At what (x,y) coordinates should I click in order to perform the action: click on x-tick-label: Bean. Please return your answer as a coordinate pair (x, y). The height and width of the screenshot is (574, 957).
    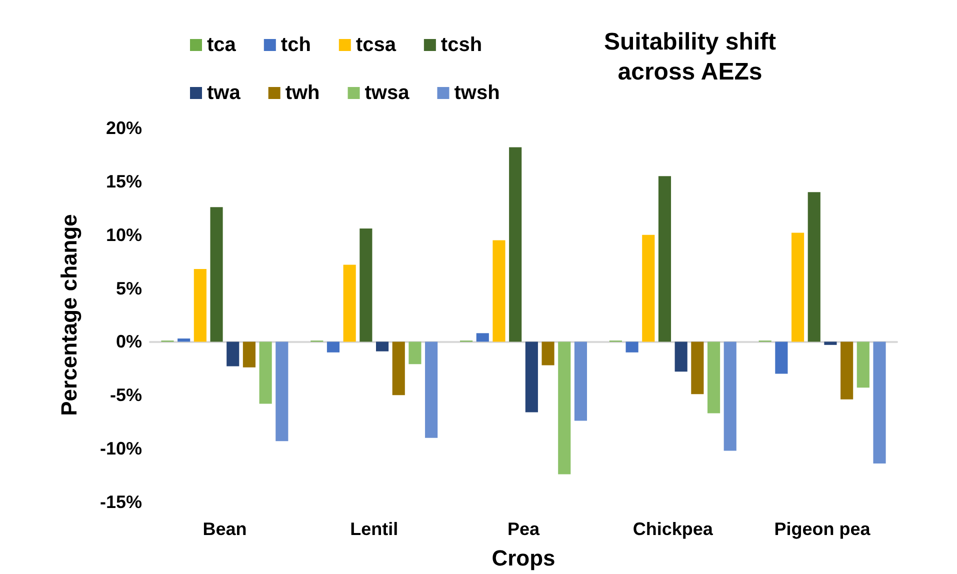
    Looking at the image, I should click on (224, 529).